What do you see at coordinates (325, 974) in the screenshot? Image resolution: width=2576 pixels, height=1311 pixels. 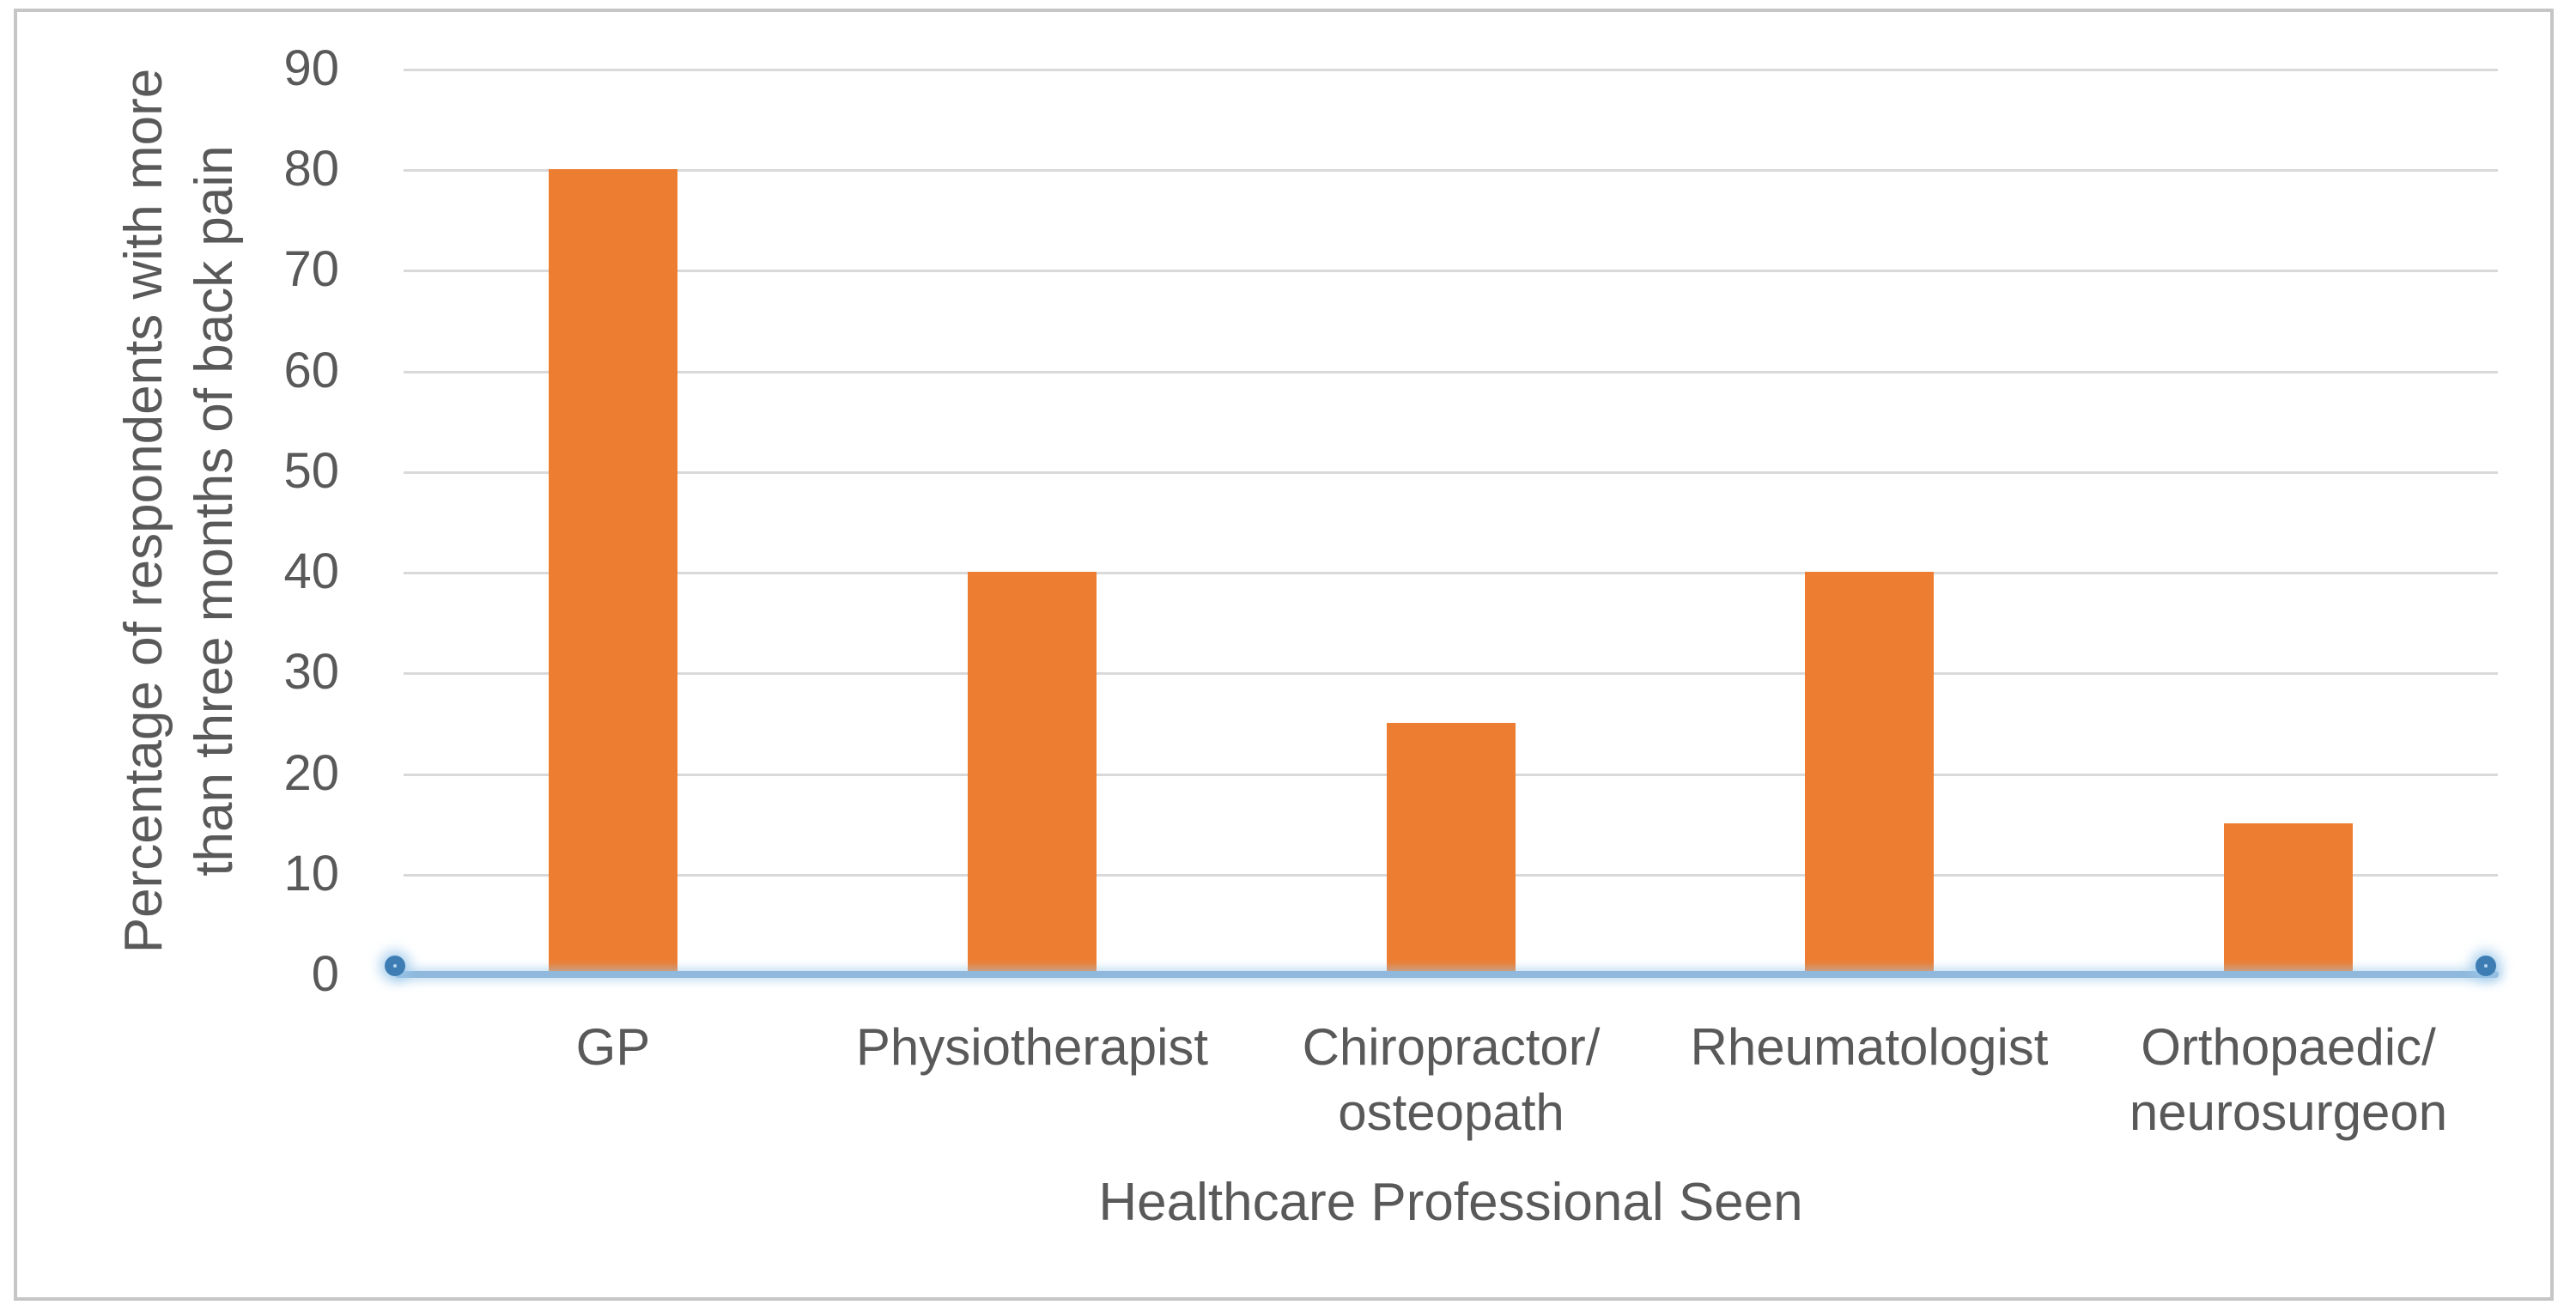 I see `y-tick-label-0: 0` at bounding box center [325, 974].